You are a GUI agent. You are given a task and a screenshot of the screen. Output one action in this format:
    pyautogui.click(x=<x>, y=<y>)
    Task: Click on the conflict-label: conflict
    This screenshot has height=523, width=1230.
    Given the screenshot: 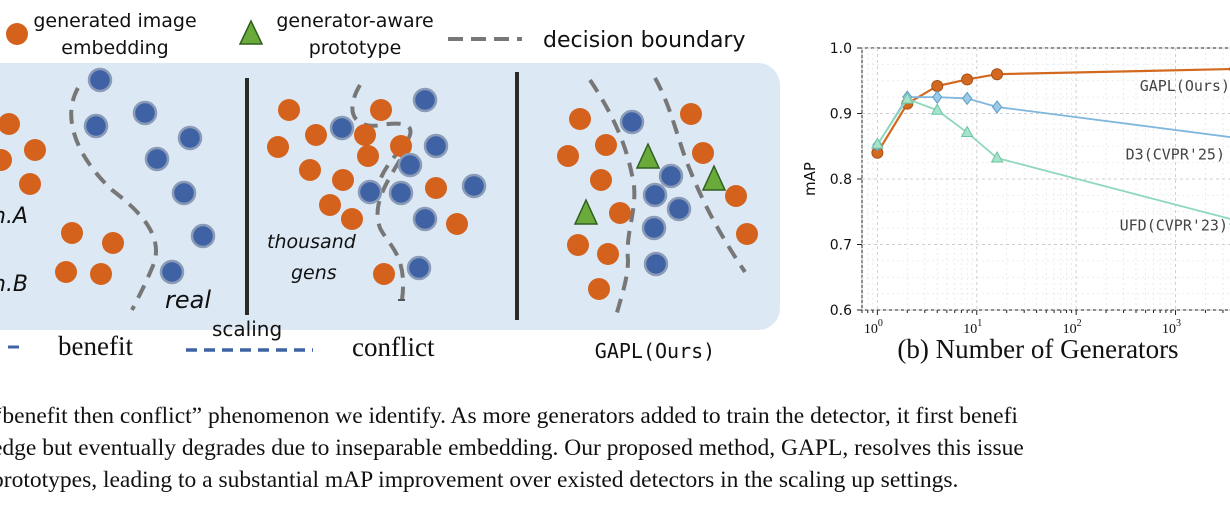 What is the action you would take?
    pyautogui.click(x=393, y=347)
    